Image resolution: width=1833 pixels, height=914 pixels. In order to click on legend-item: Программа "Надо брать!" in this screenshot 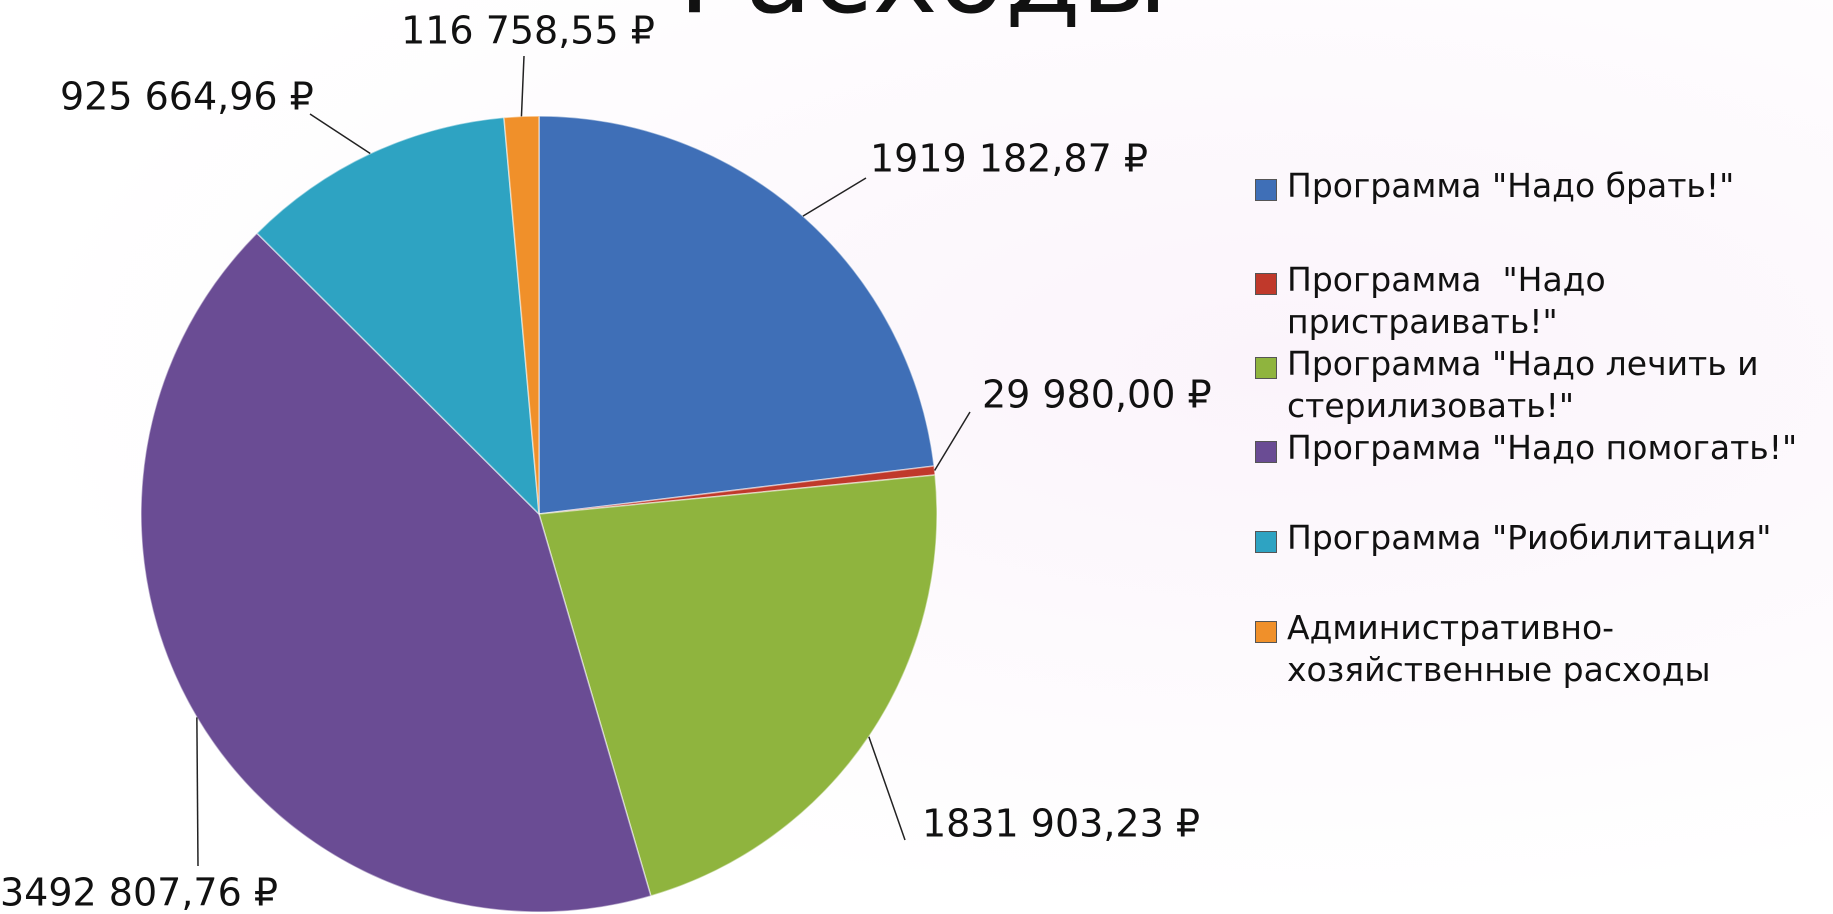, I will do `click(1544, 186)`.